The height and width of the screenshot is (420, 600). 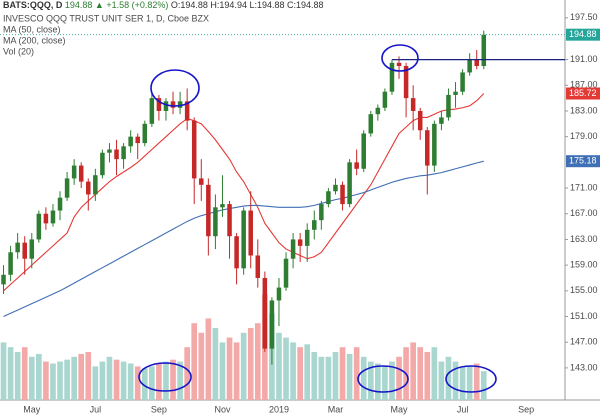 I want to click on y-tick-label: 155.00, so click(x=584, y=290).